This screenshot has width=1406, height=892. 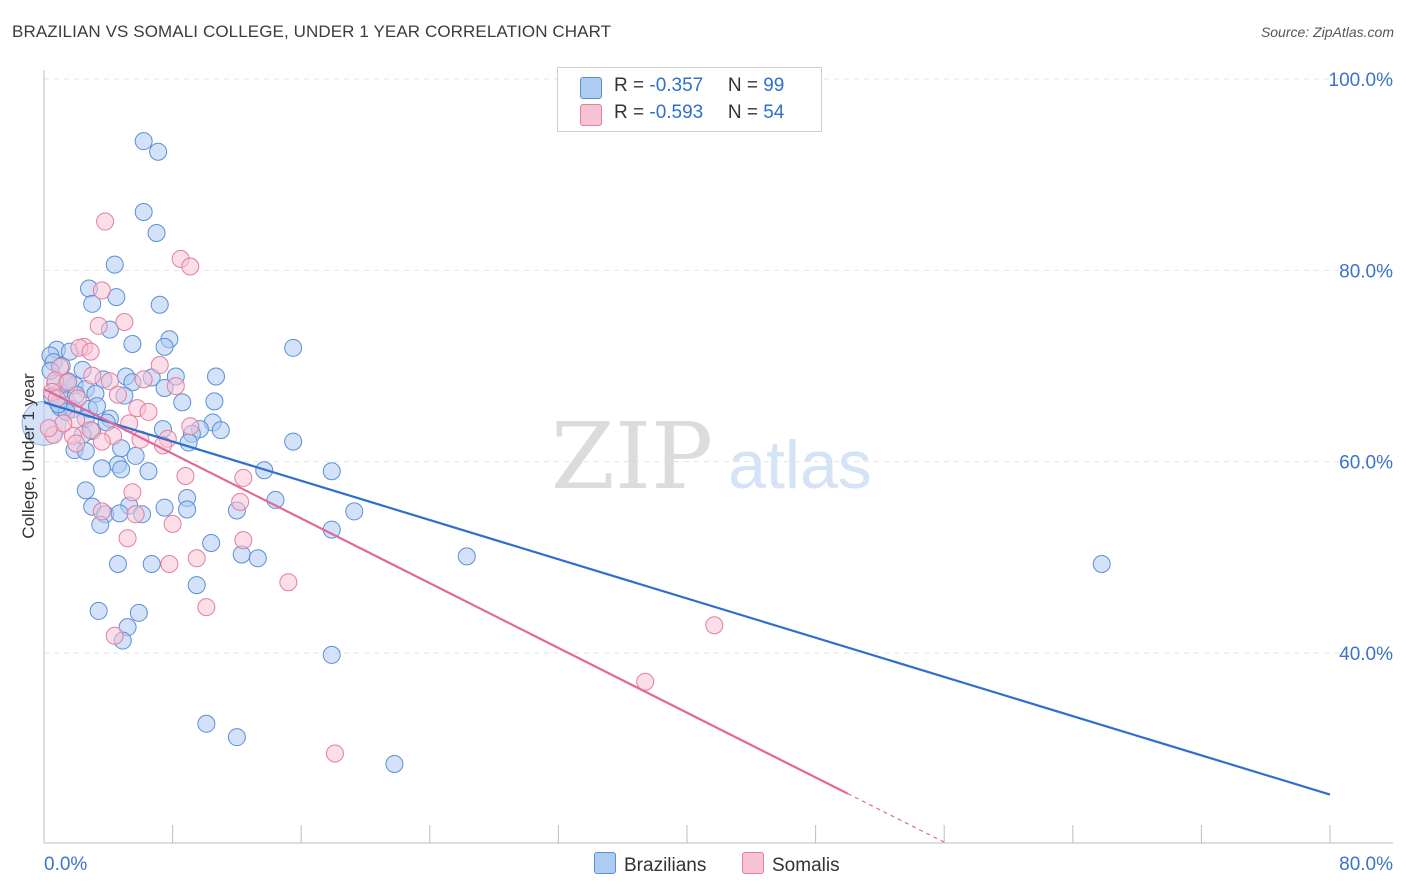 I want to click on watermark-atlas: atlas, so click(x=800, y=465).